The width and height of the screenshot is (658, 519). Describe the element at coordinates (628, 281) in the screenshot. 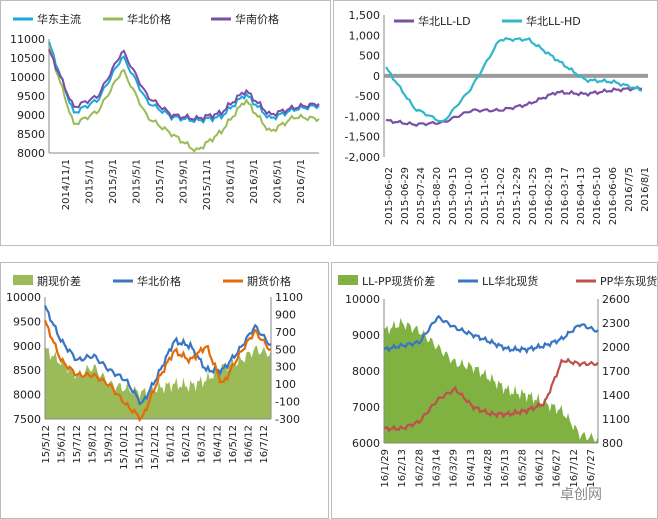

I see `legend-label: PP华东现货` at that location.